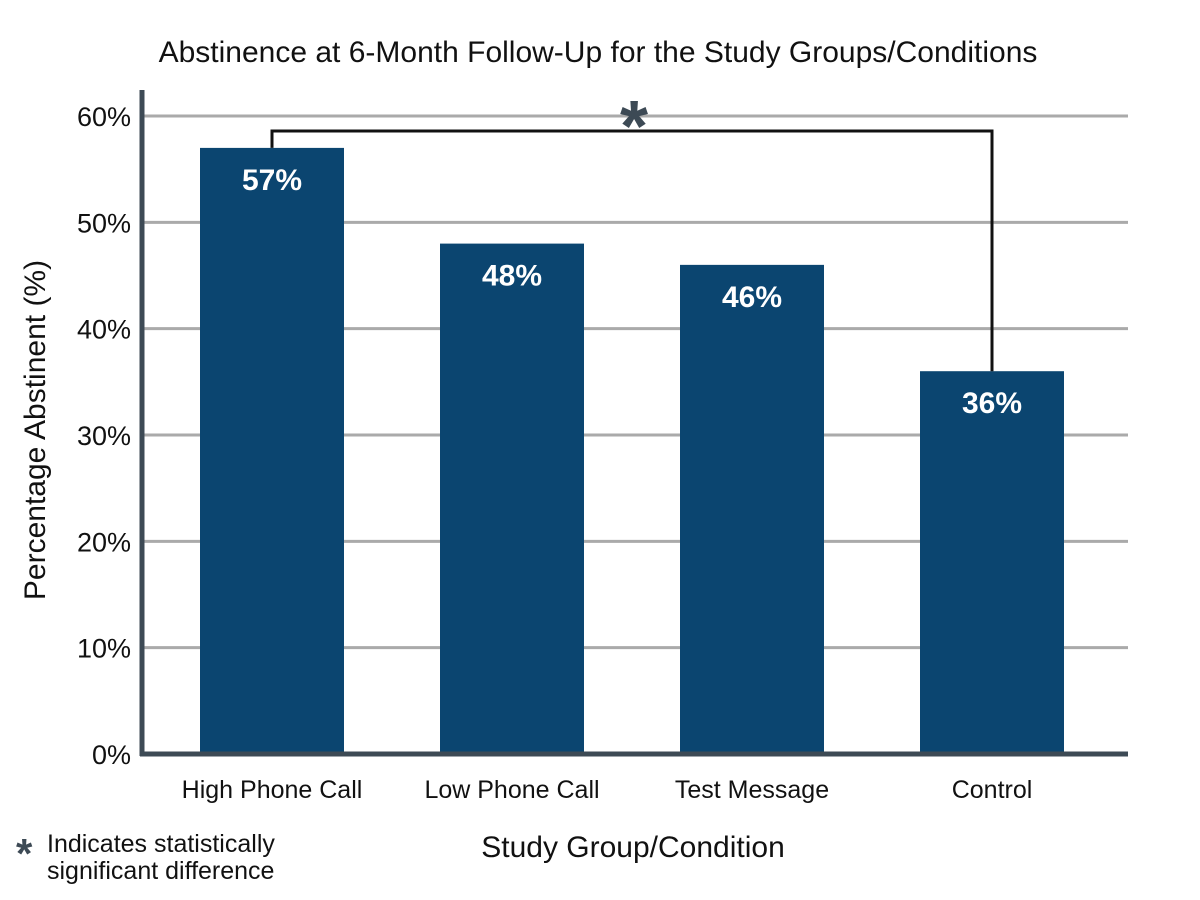 This screenshot has width=1200, height=900. I want to click on bar-value-label: 46%, so click(752, 297).